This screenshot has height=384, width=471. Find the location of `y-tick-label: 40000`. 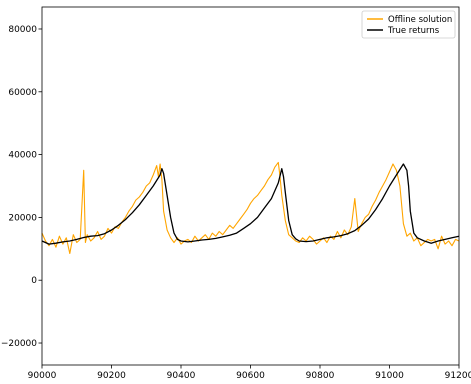

y-tick-label: 40000 is located at coordinates (22, 156).